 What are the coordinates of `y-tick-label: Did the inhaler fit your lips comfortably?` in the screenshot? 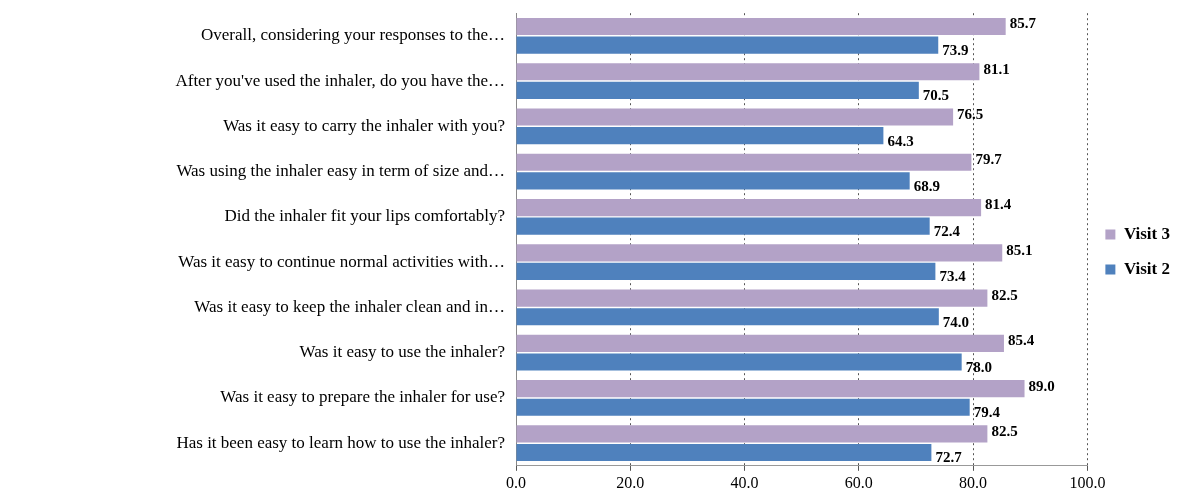 It's located at (364, 216).